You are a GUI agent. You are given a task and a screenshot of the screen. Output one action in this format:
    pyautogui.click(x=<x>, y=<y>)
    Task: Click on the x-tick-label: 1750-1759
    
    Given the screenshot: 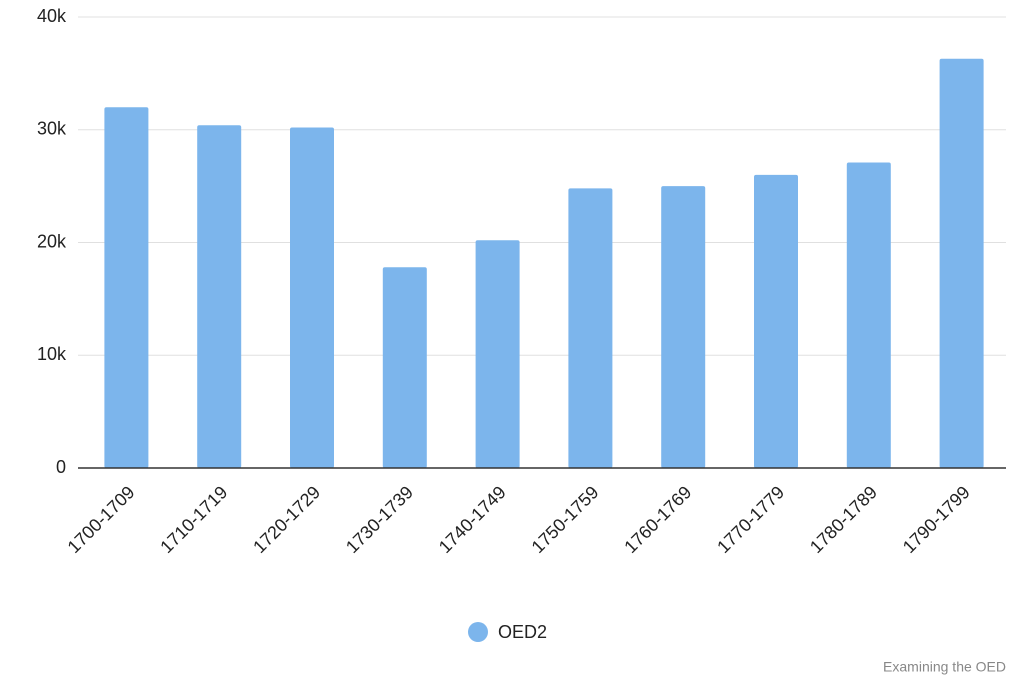 What is the action you would take?
    pyautogui.click(x=565, y=519)
    